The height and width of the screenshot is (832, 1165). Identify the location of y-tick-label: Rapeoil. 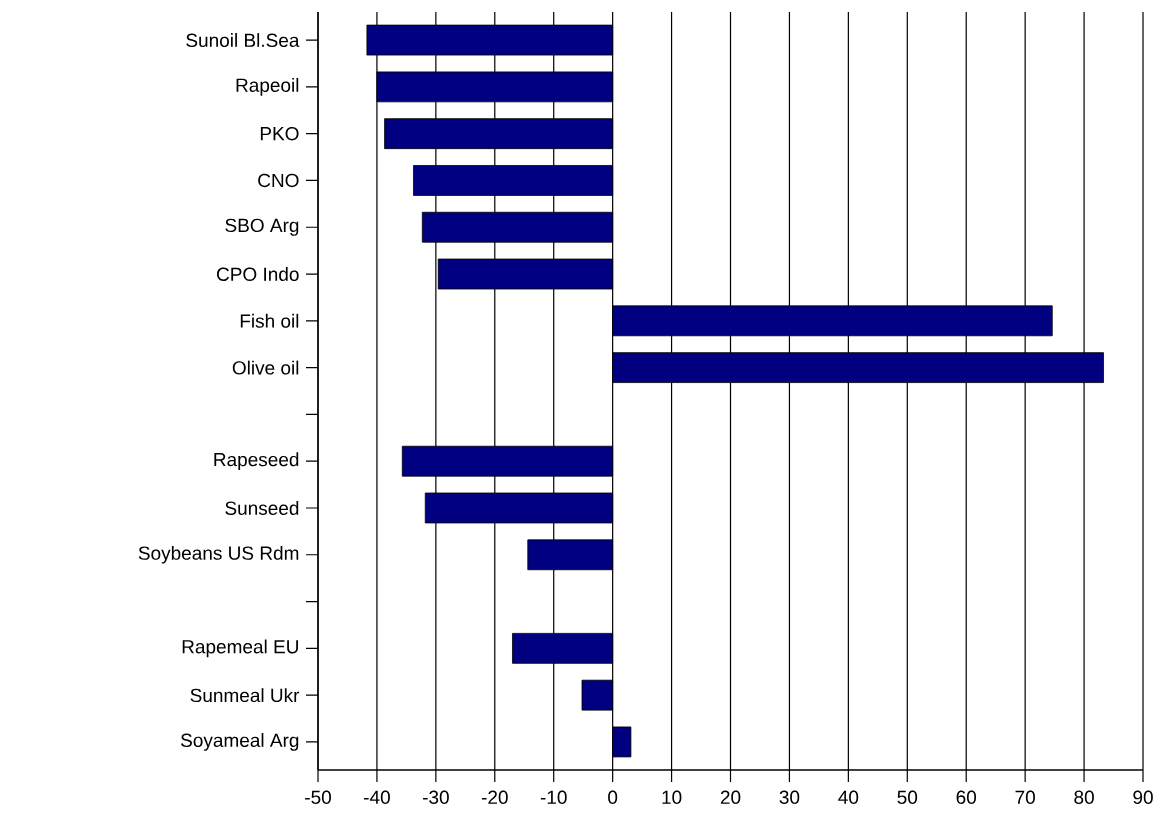
(267, 87).